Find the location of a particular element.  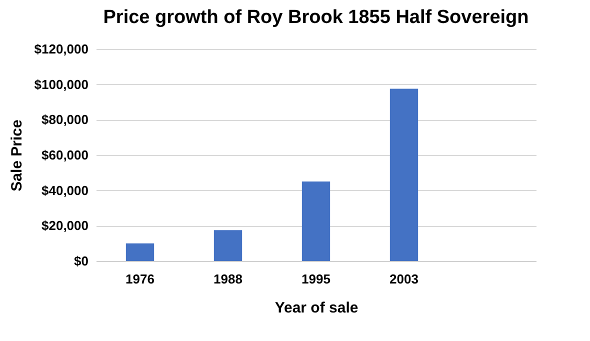

y-tick-label: $0 is located at coordinates (81, 261).